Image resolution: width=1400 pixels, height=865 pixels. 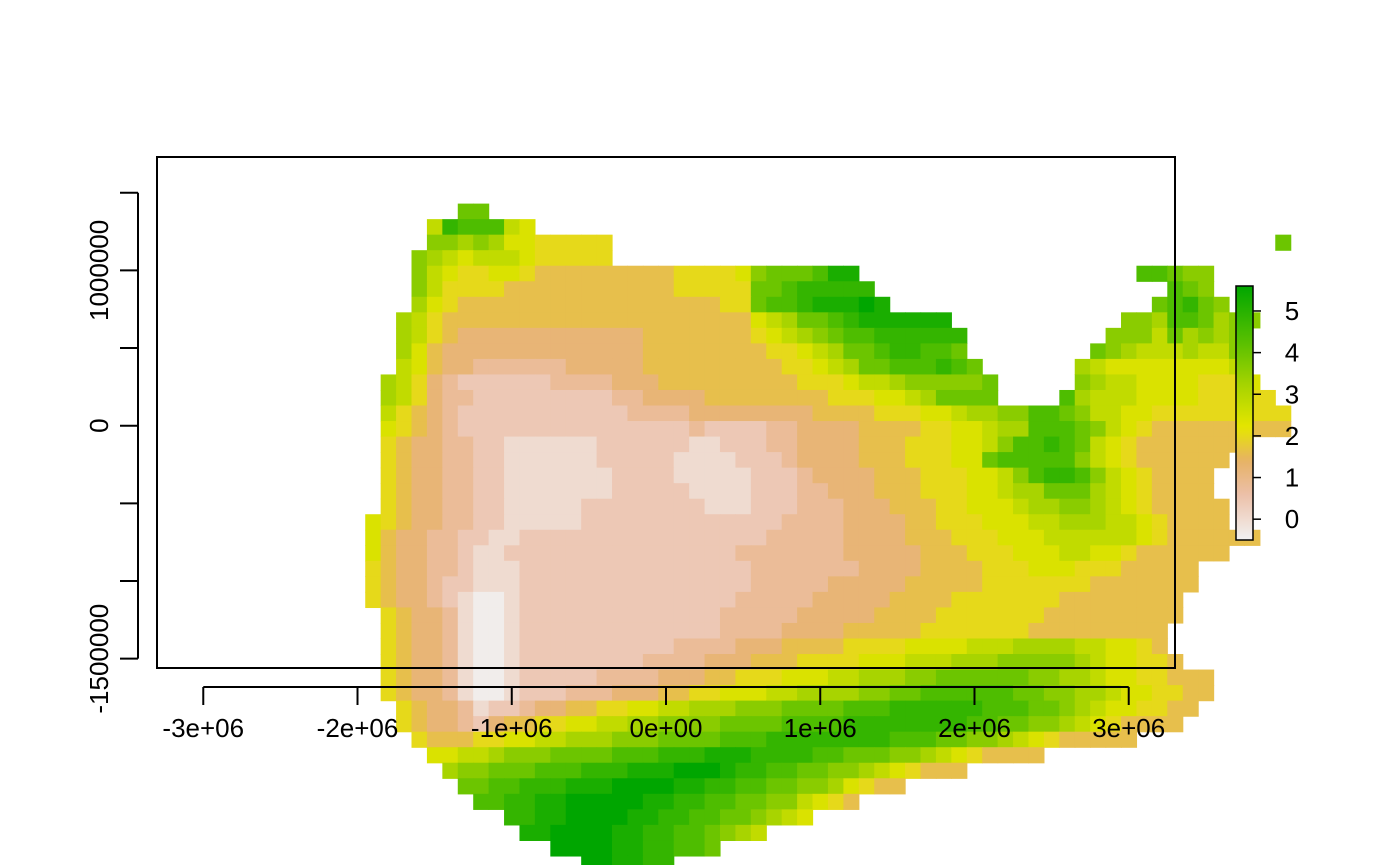 What do you see at coordinates (99, 270) in the screenshot?
I see `y-tick-label: 1000000` at bounding box center [99, 270].